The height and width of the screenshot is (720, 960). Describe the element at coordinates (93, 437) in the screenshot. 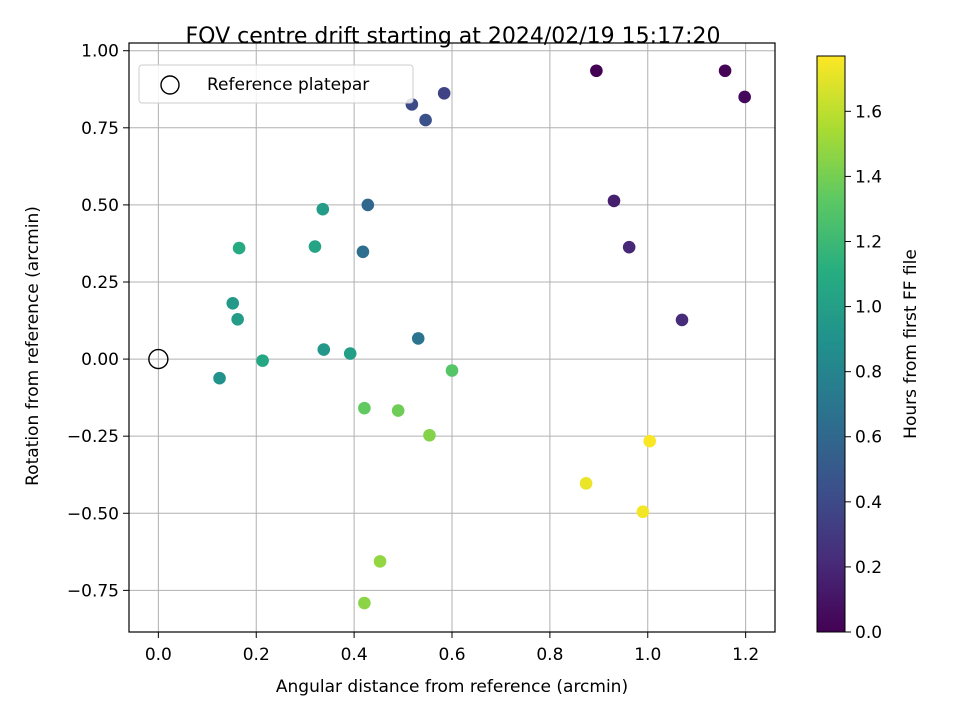

I see `y-tick-label: −0.25` at that location.